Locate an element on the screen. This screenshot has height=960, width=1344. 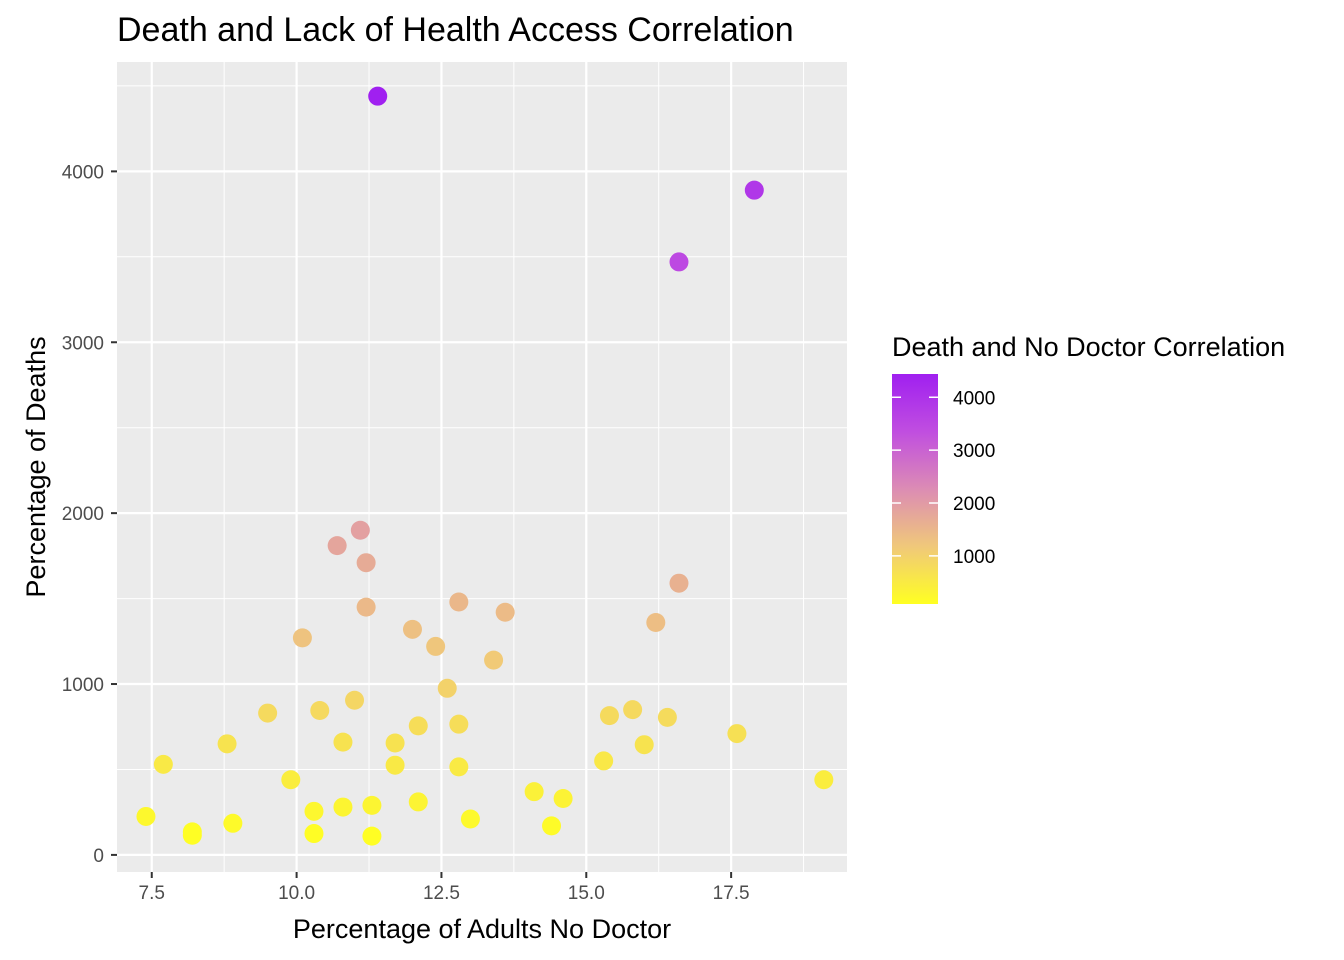
y-tick-label: 2000 is located at coordinates (83, 514).